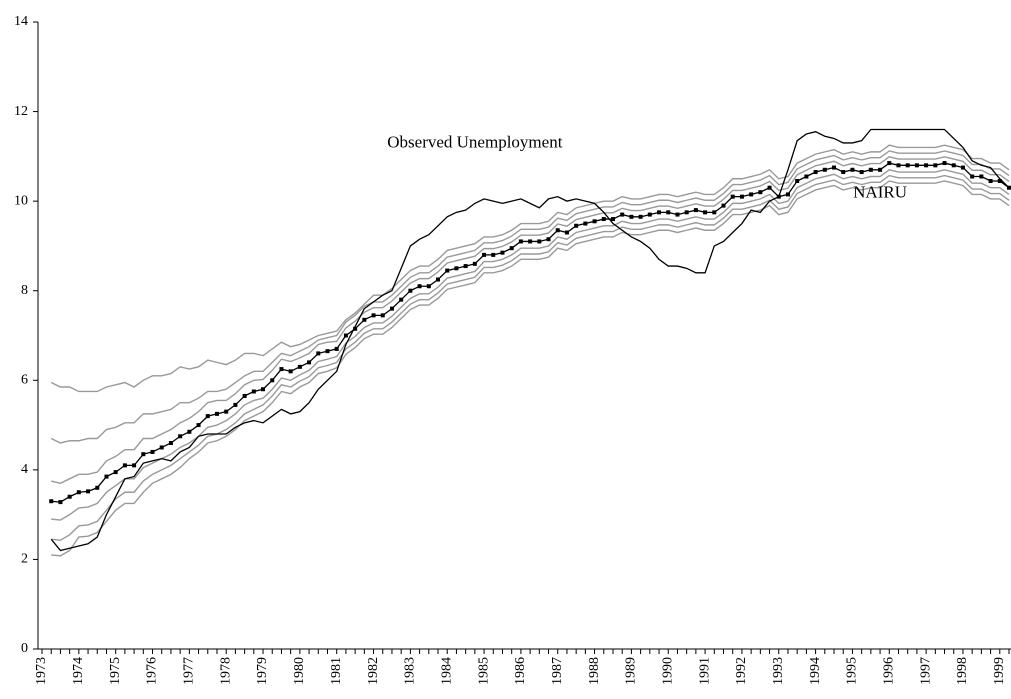 The width and height of the screenshot is (1011, 699). I want to click on y-tick-label: 14, so click(21, 21).